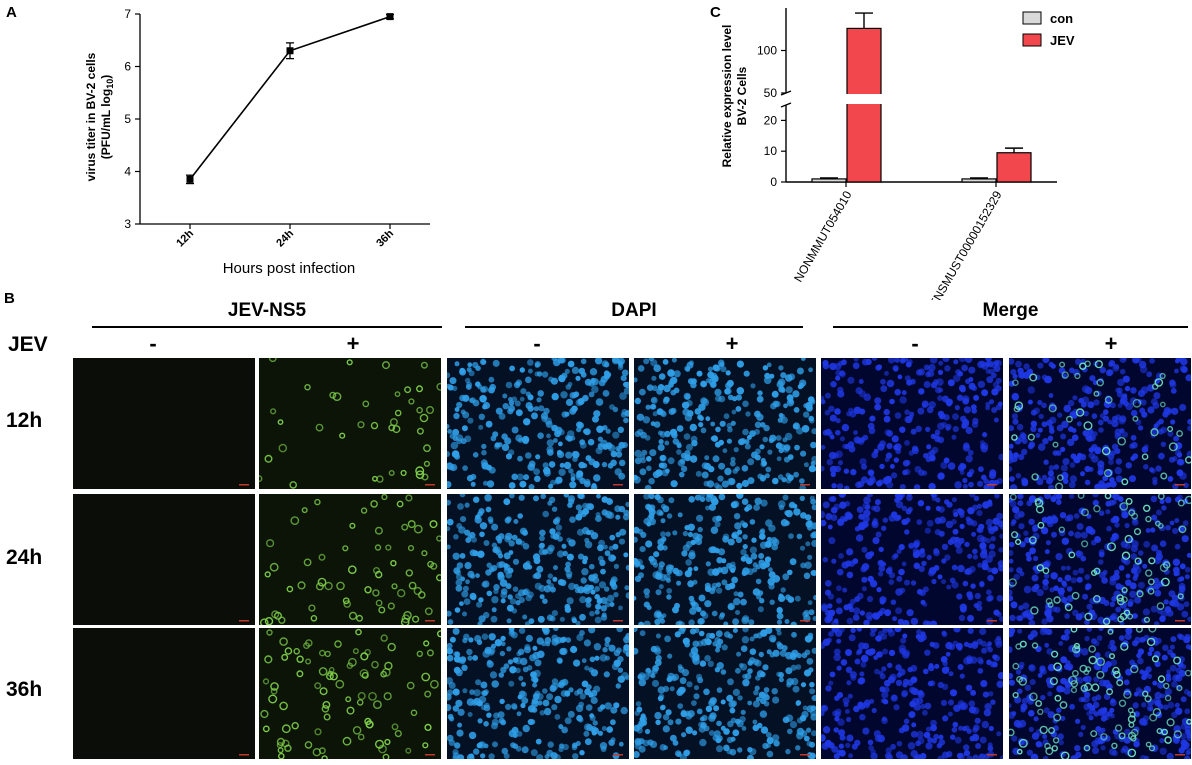 Image resolution: width=1192 pixels, height=765 pixels. Describe the element at coordinates (153, 343) in the screenshot. I see `sign-ns5-minus: -` at that location.